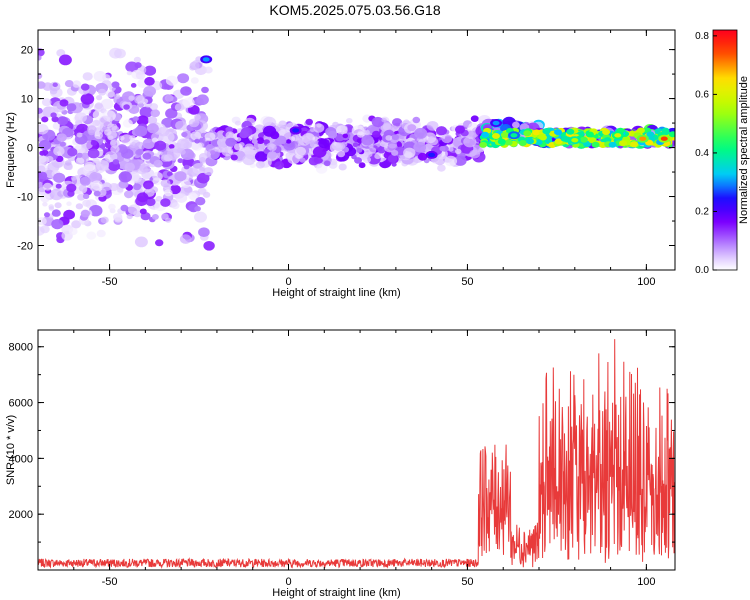 The image size is (750, 600). Describe the element at coordinates (25, 247) in the screenshot. I see `y-tick-label: -20` at that location.